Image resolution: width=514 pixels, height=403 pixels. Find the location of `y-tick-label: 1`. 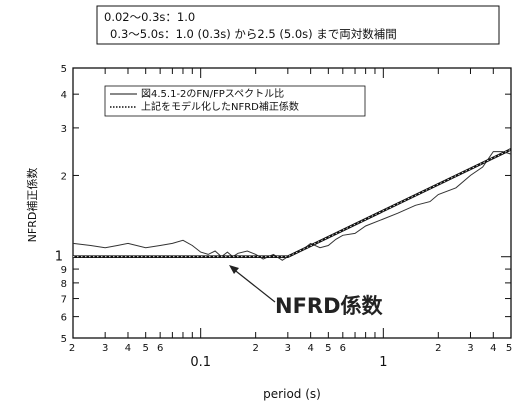

y-tick-label: 1 is located at coordinates (59, 257).